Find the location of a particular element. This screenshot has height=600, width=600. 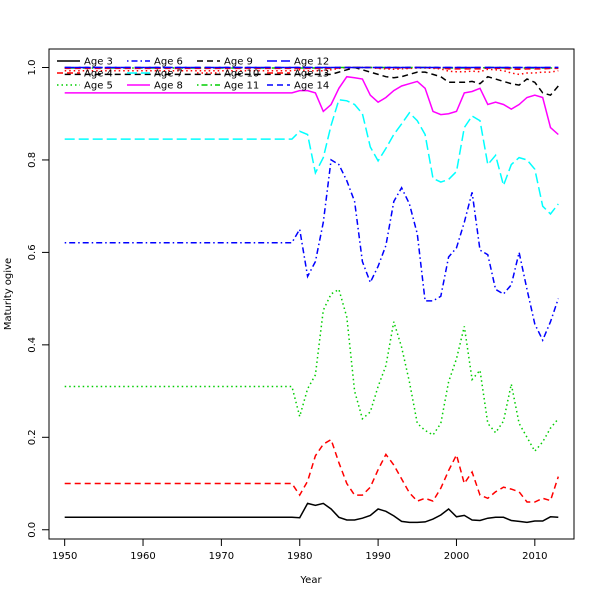

x-tick-label: 2010 is located at coordinates (534, 556).